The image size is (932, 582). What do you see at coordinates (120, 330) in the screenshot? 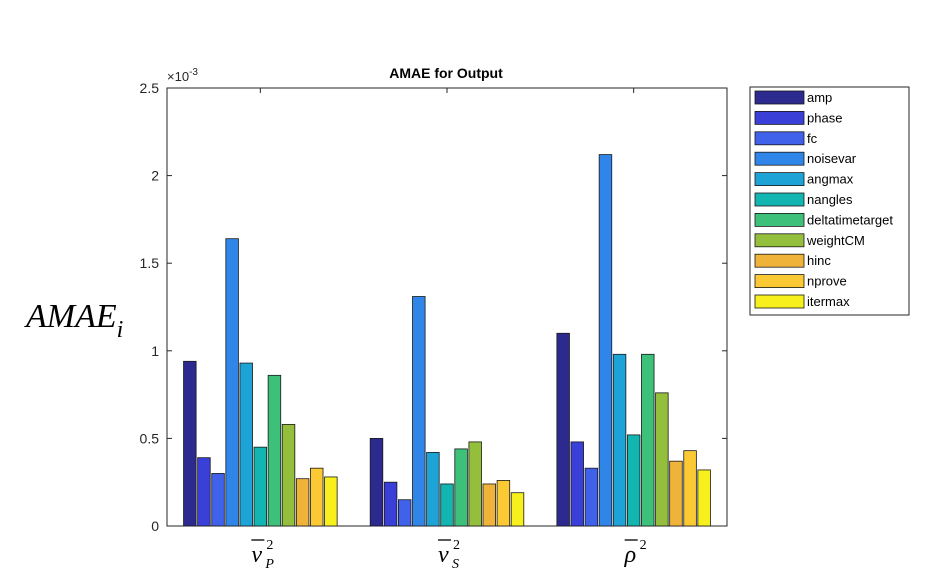
I see `y-axis-label-subscript: i` at bounding box center [120, 330].